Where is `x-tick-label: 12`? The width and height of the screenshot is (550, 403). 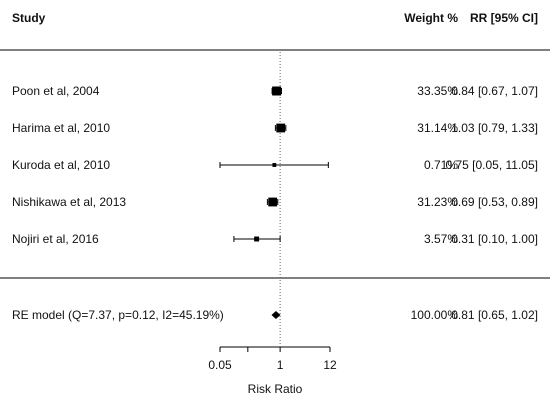 x-tick-label: 12 is located at coordinates (330, 365).